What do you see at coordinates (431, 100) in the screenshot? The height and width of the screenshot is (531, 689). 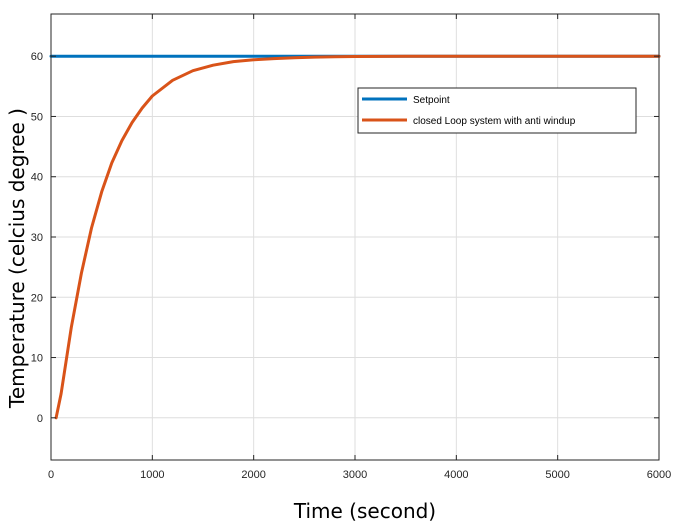 I see `legend-setpoint-label: Setpoint` at bounding box center [431, 100].